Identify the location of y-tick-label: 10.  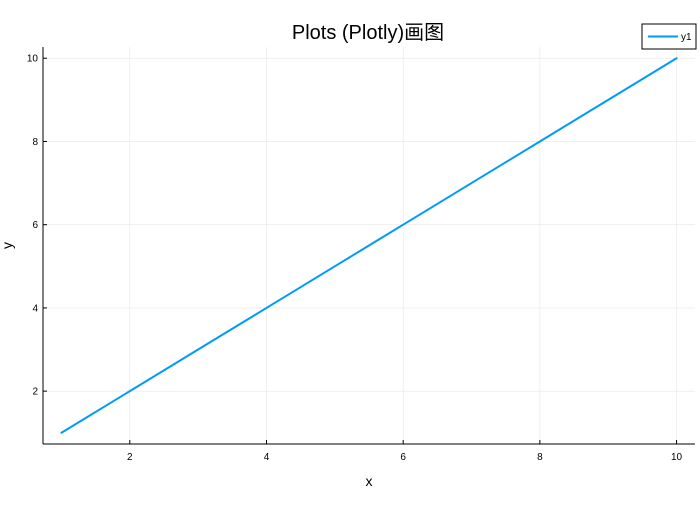
(33, 59).